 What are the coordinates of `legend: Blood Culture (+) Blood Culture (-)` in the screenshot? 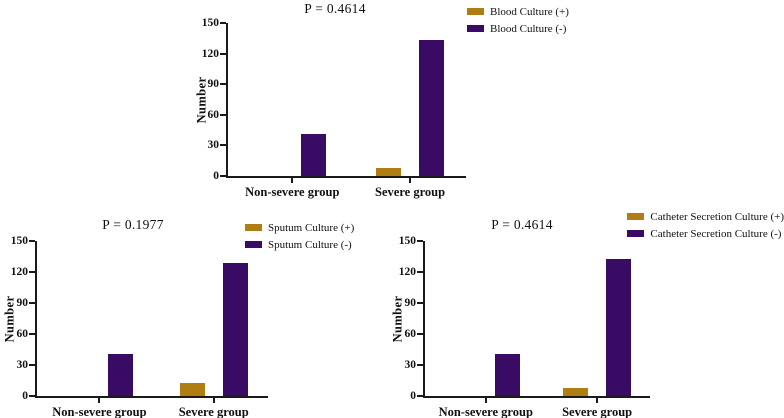 It's located at (518, 20).